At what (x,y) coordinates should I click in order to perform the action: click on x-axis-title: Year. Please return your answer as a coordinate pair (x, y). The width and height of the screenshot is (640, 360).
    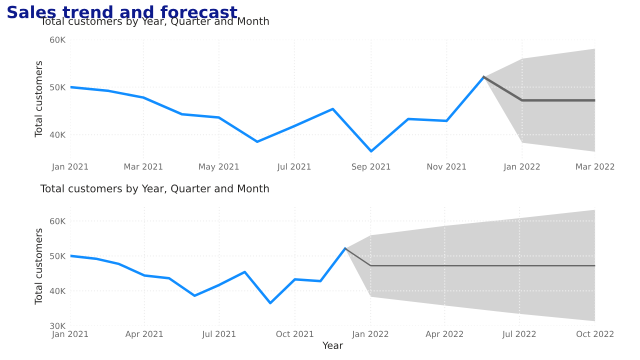
    Looking at the image, I should click on (333, 346).